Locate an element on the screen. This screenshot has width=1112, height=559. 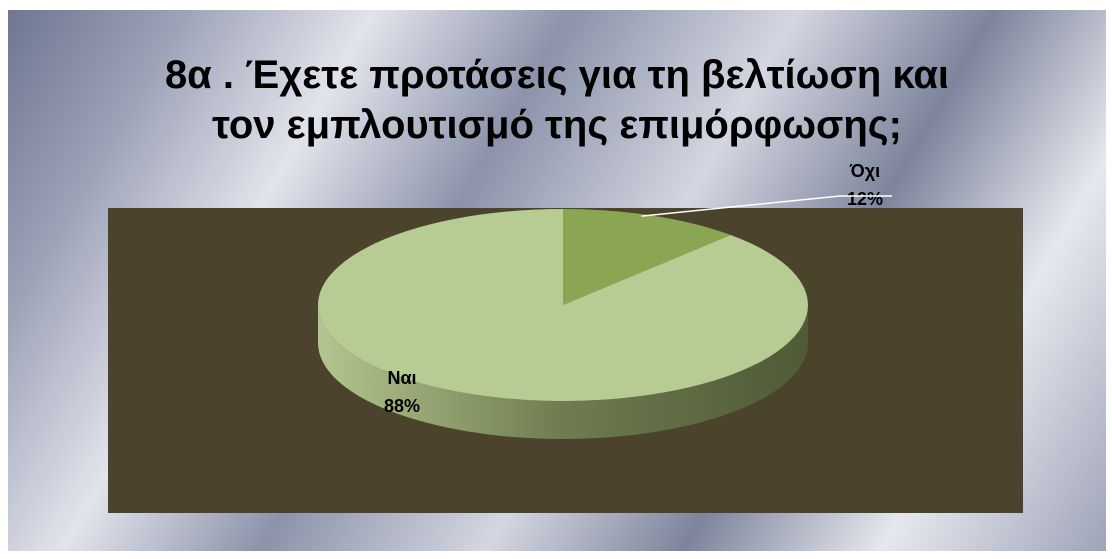
data-label-nai-percent: 88% is located at coordinates (402, 406).